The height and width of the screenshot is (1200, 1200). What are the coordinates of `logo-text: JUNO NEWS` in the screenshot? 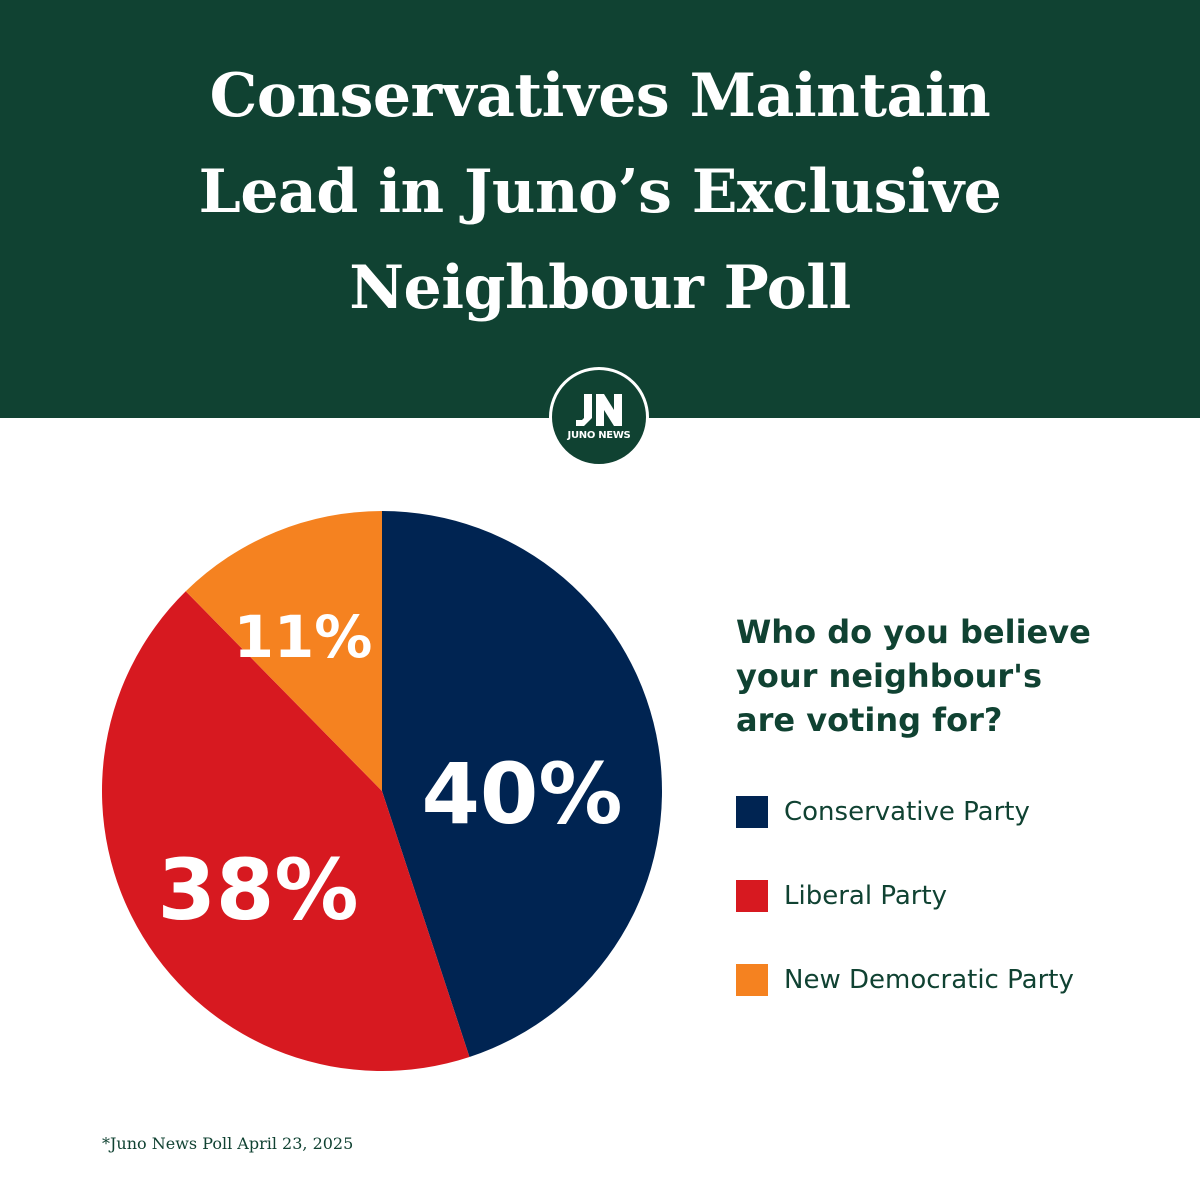 It's located at (599, 435).